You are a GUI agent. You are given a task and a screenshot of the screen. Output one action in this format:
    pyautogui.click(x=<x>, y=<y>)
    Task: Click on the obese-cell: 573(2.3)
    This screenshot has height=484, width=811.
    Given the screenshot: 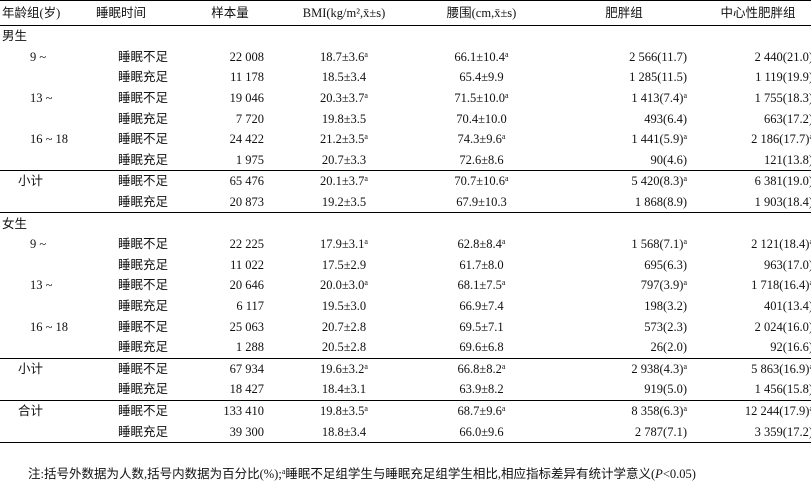 What is the action you would take?
    pyautogui.click(x=624, y=326)
    